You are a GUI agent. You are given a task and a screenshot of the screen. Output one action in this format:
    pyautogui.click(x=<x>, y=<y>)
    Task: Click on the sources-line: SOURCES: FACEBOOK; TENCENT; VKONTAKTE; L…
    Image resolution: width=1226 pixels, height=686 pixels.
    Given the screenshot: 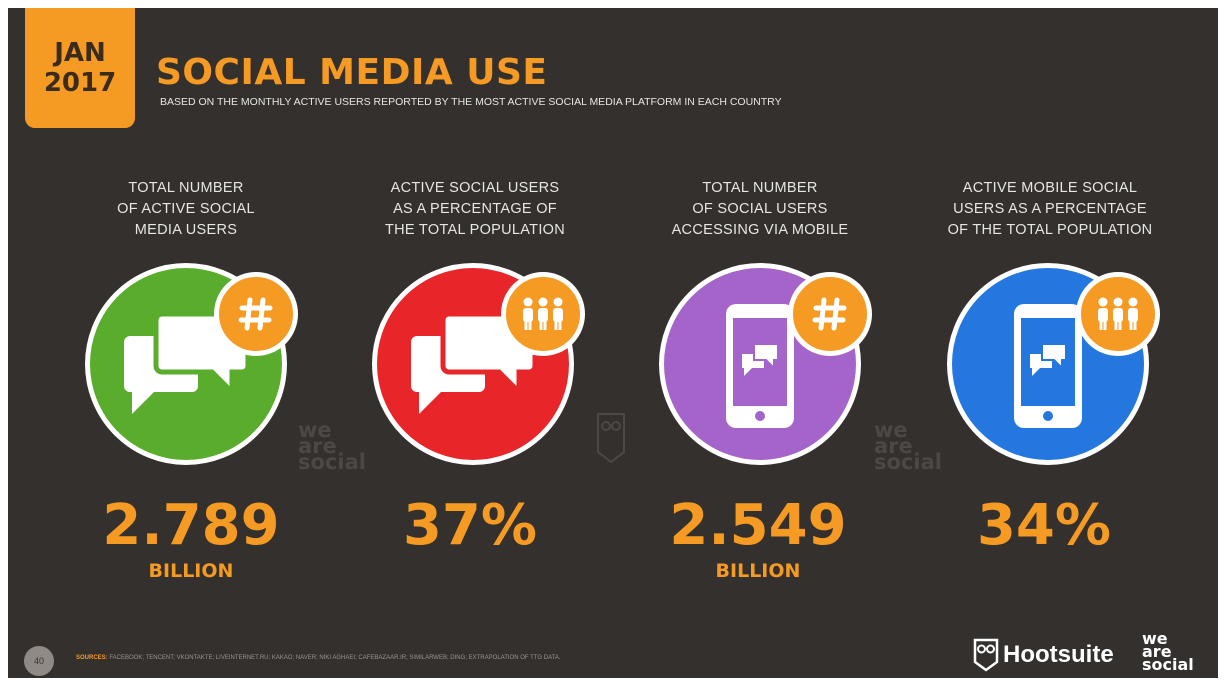 What is the action you would take?
    pyautogui.click(x=318, y=658)
    